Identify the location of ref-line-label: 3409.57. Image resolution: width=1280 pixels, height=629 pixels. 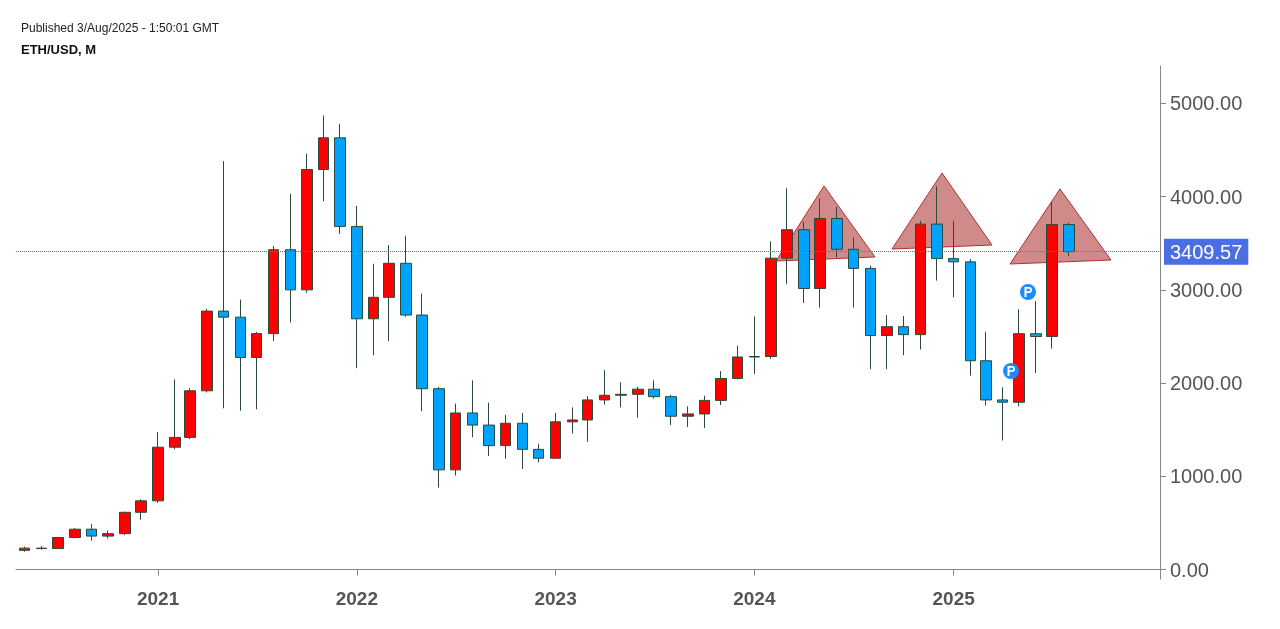
(1206, 251).